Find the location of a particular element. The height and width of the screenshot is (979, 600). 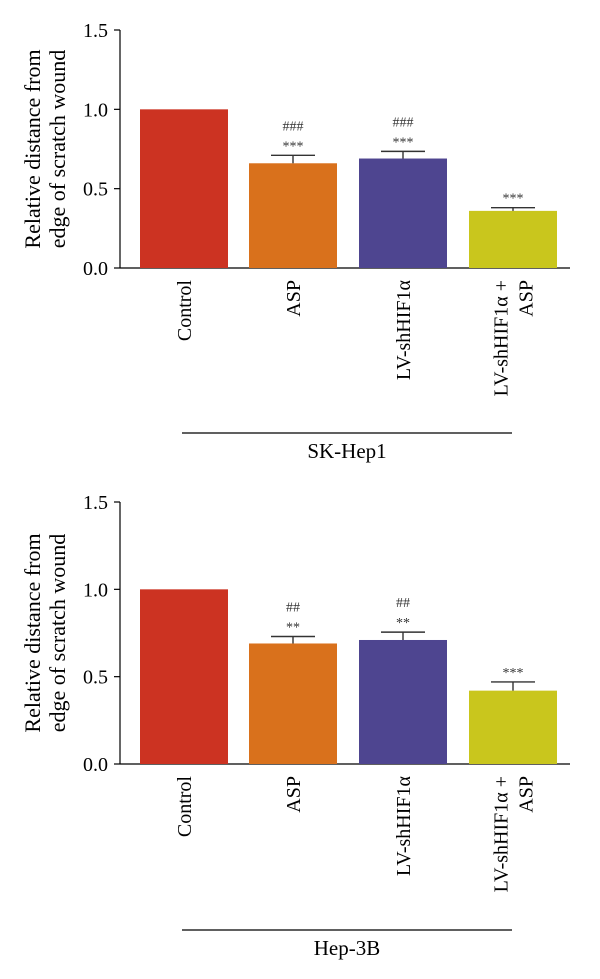

group-label: SK-Hep1 is located at coordinates (346, 451).